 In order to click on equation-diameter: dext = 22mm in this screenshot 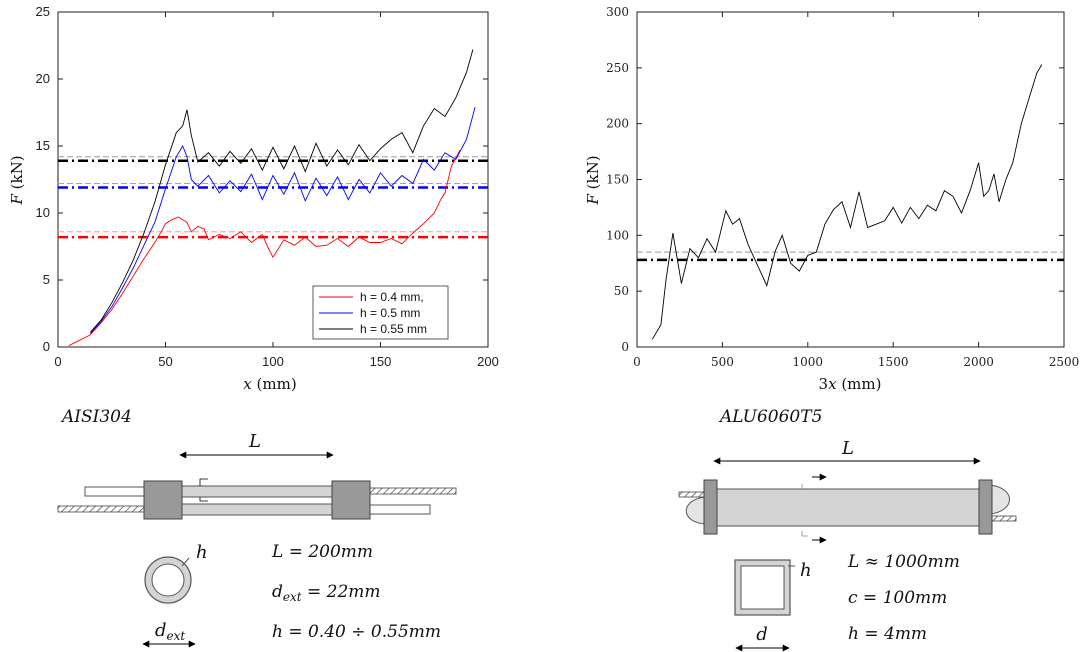, I will do `click(326, 593)`.